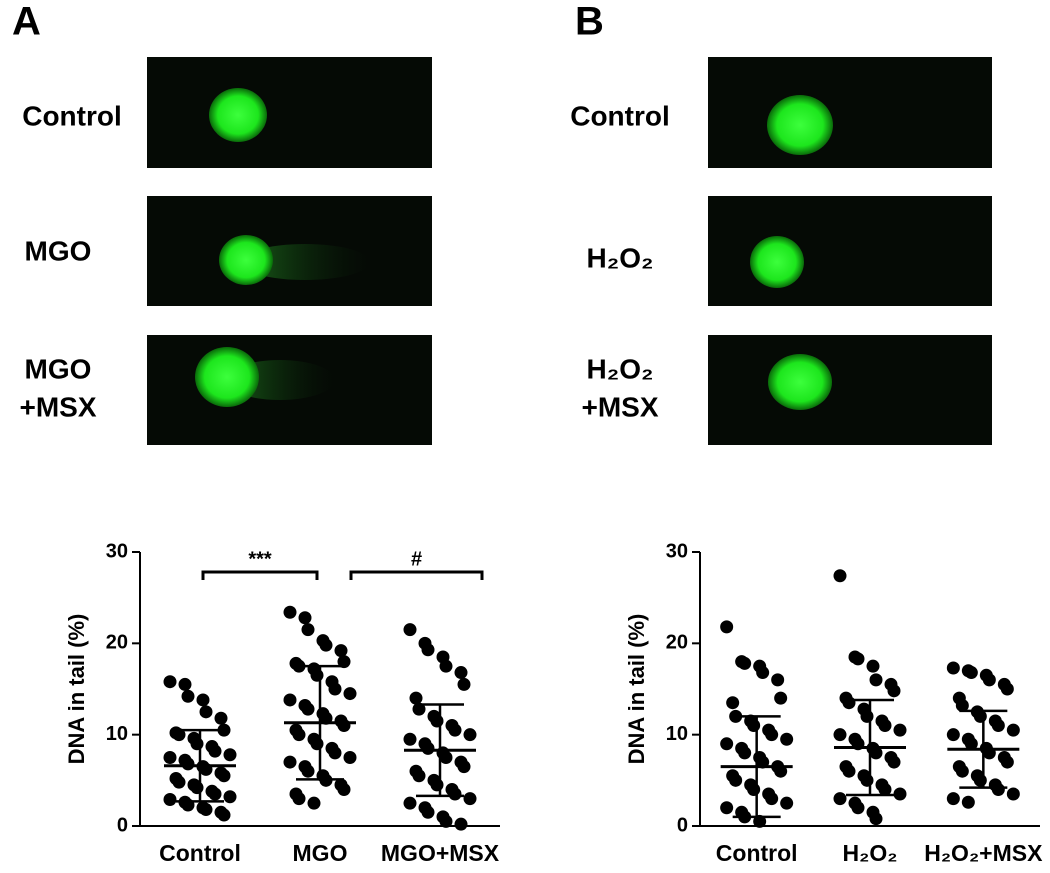  I want to click on x-tick-label: MGO, so click(320, 853).